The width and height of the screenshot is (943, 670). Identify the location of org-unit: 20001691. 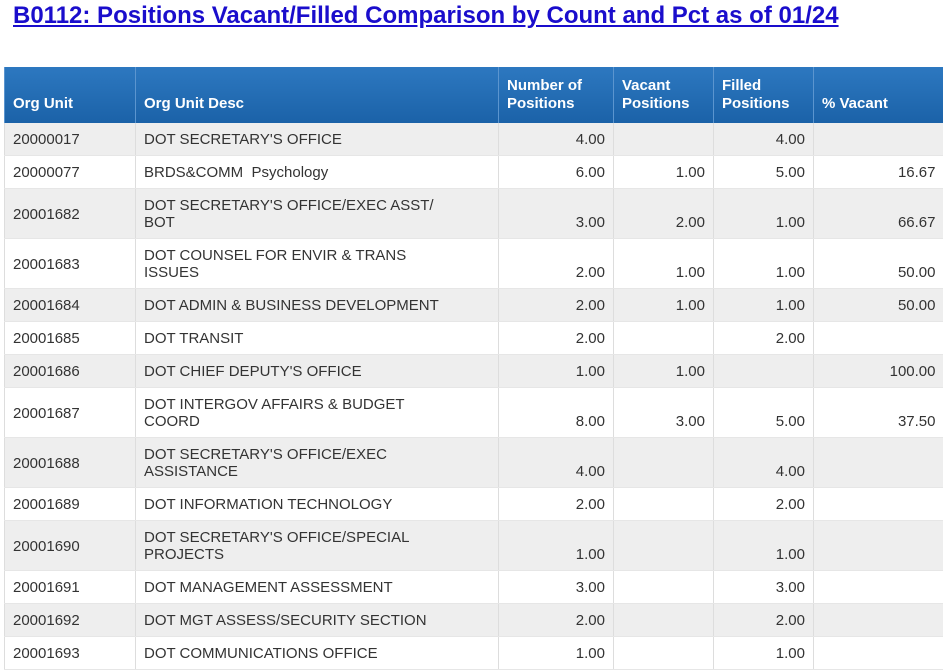
(70, 587).